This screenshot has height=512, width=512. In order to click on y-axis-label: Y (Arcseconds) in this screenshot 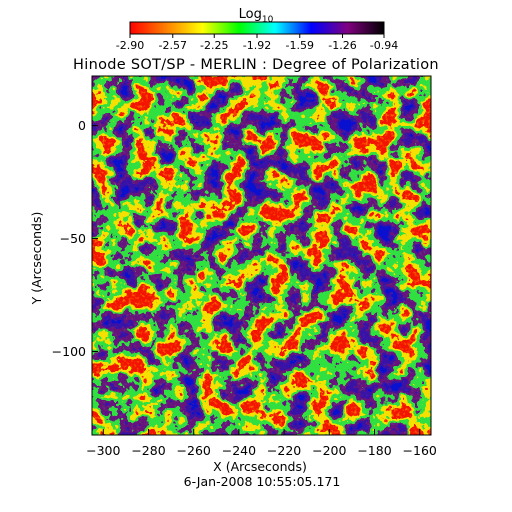, I will do `click(36, 259)`.